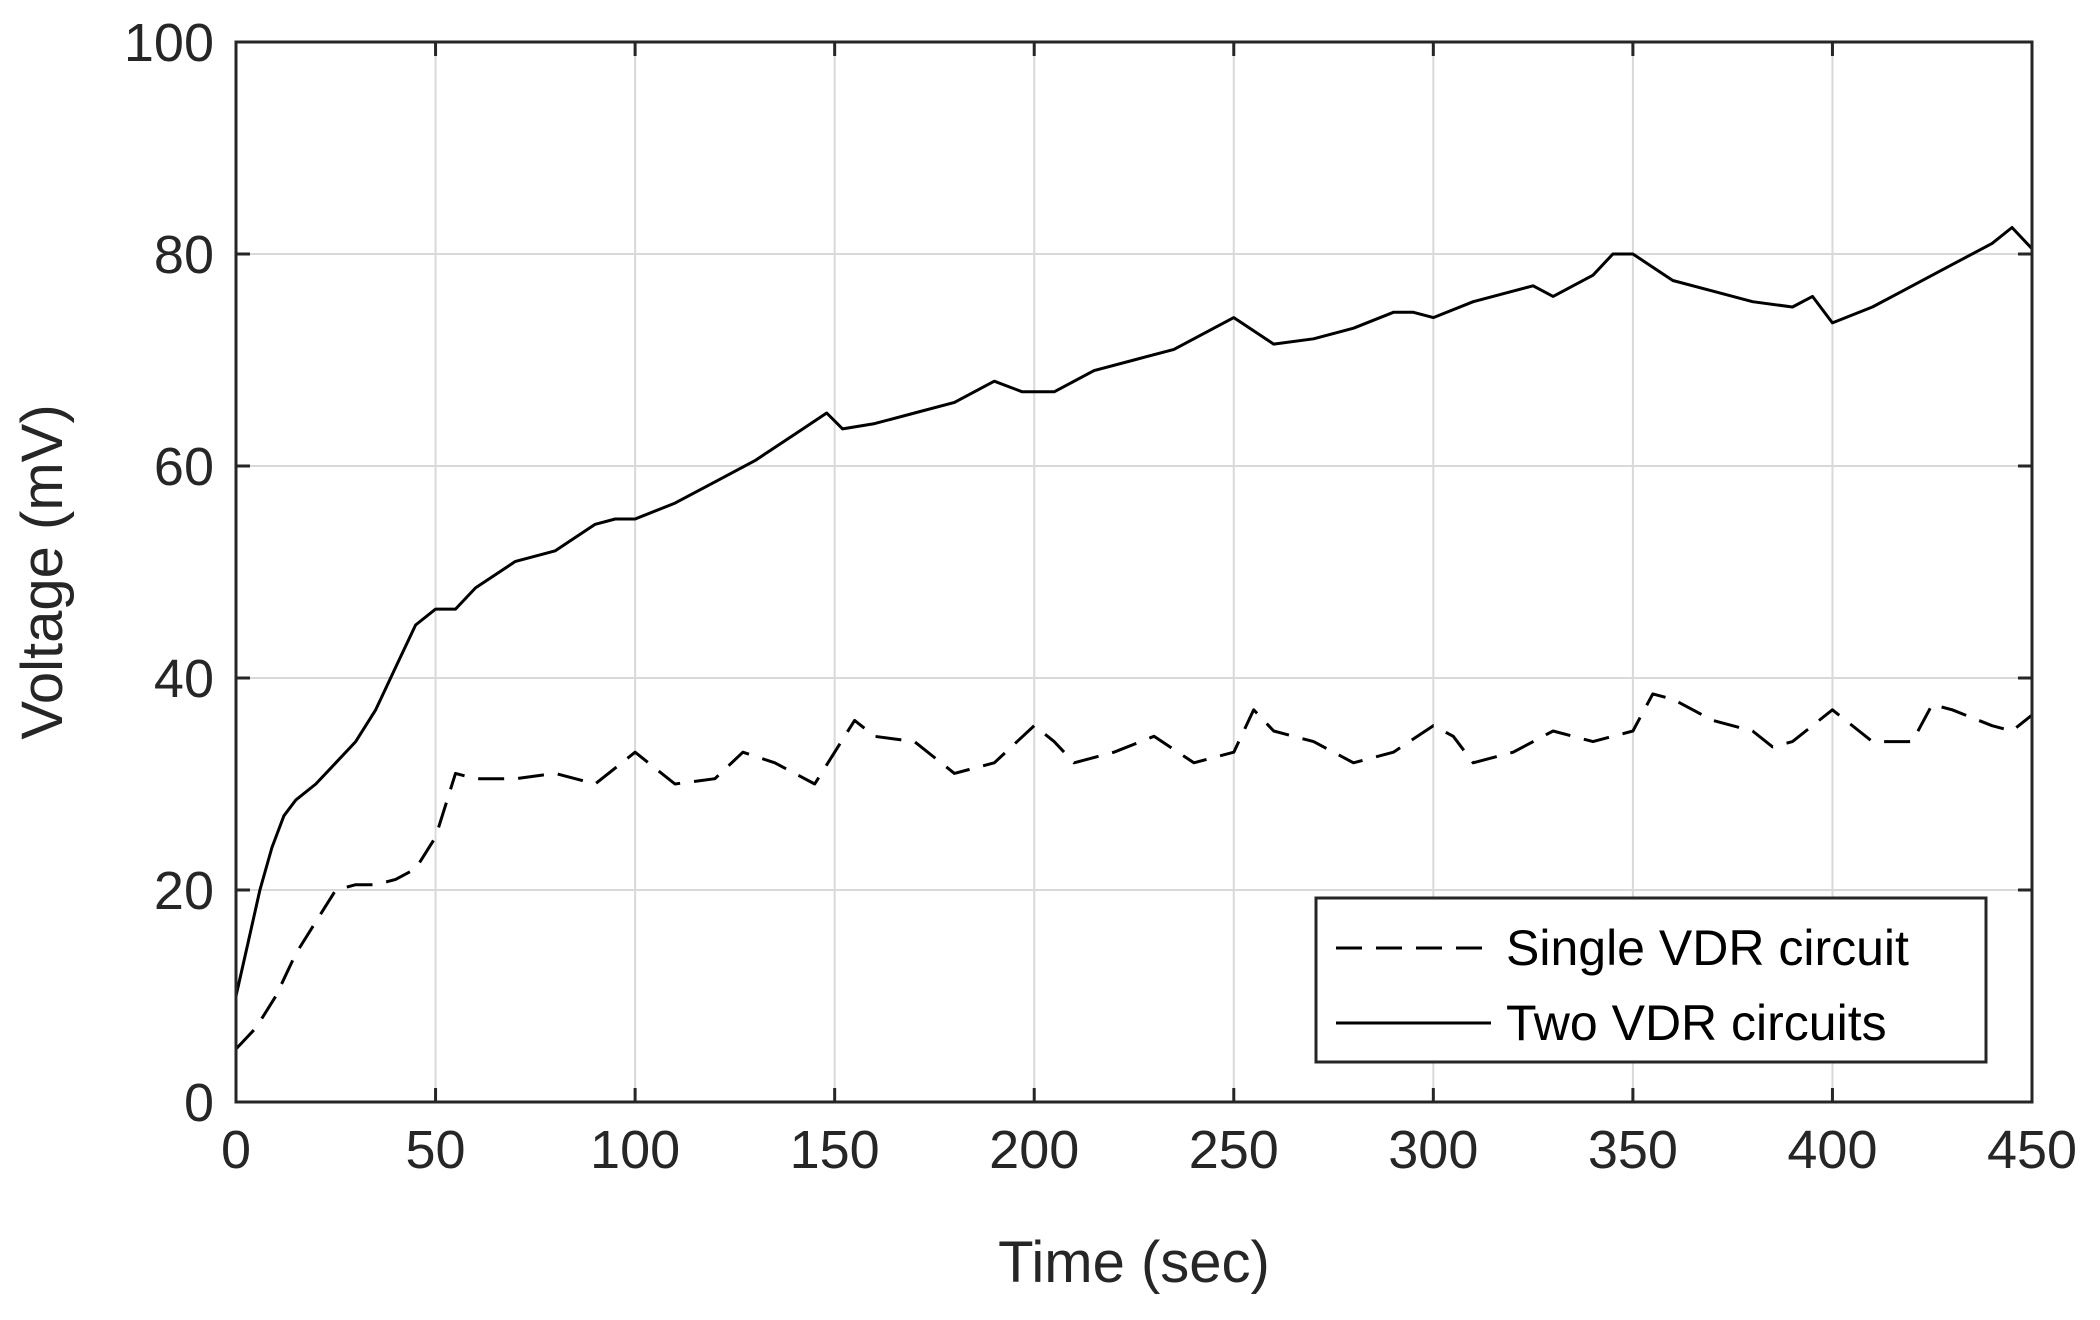 The height and width of the screenshot is (1320, 2100). What do you see at coordinates (1832, 1150) in the screenshot?
I see `x-tick-label: 400` at bounding box center [1832, 1150].